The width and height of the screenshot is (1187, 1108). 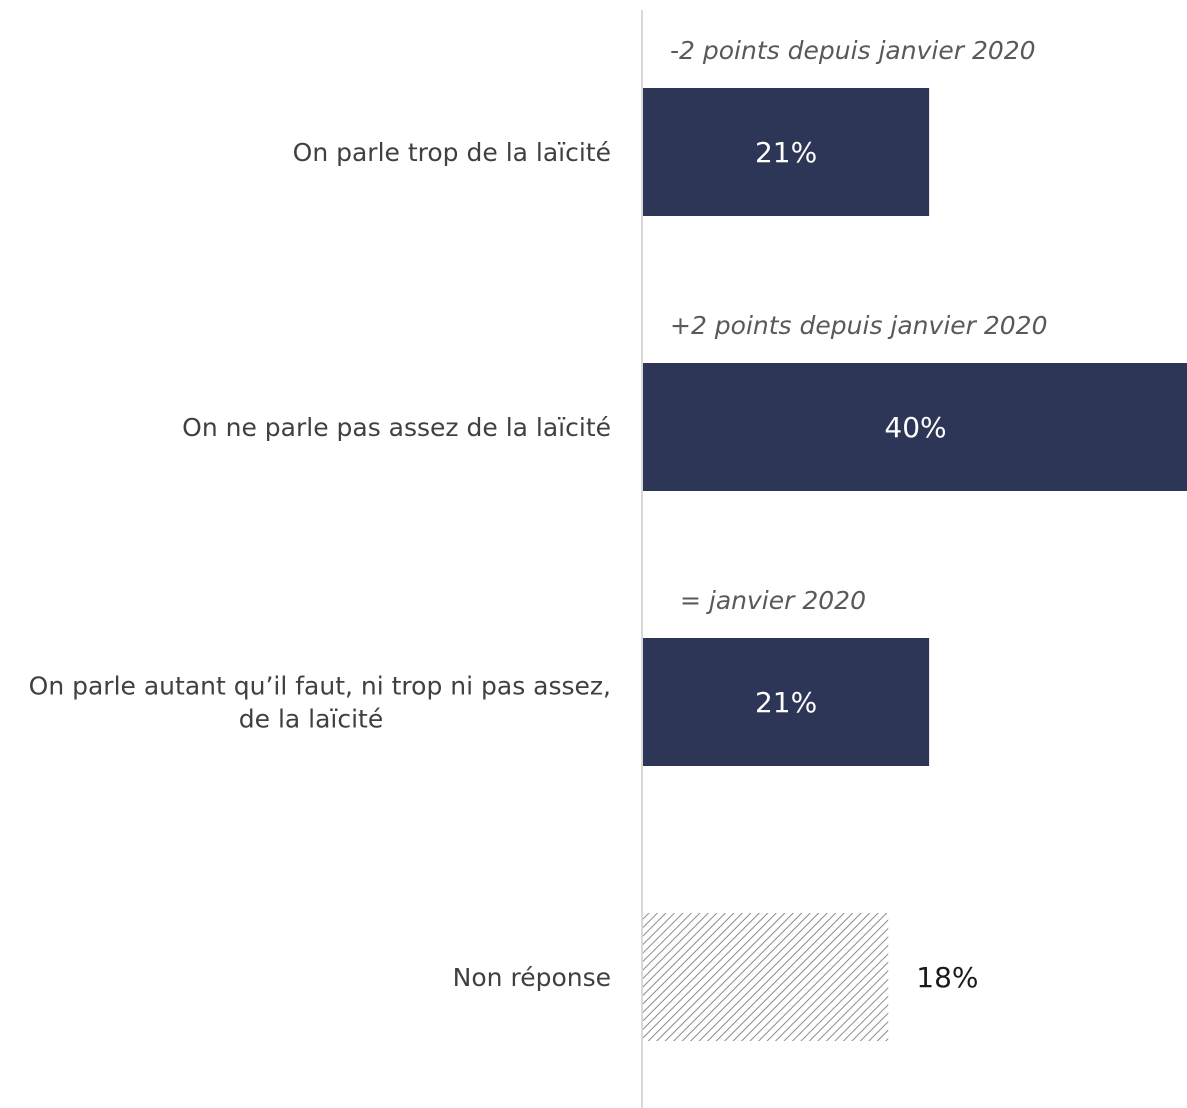 I want to click on data-label-3: 21%, so click(x=786, y=702).